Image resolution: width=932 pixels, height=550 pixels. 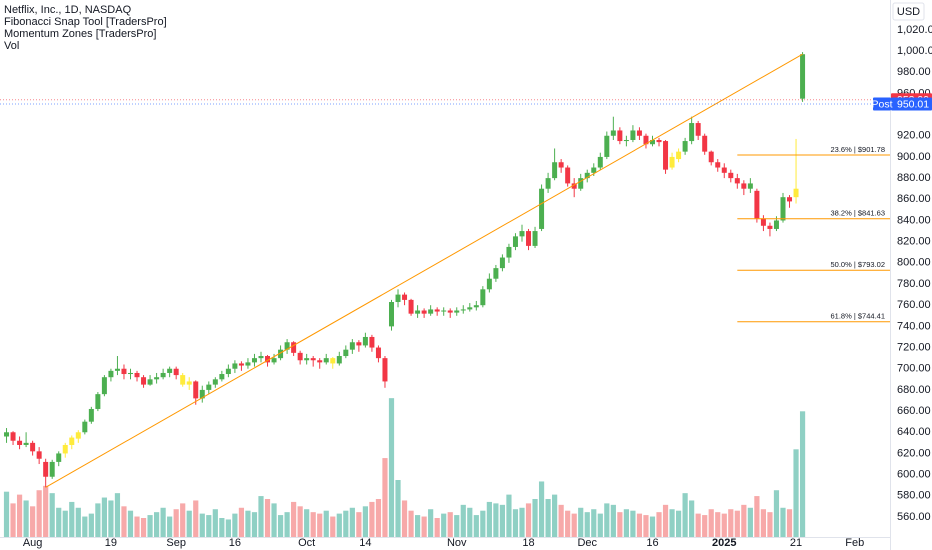 I want to click on y-tick-label: 880.00, so click(x=914, y=178).